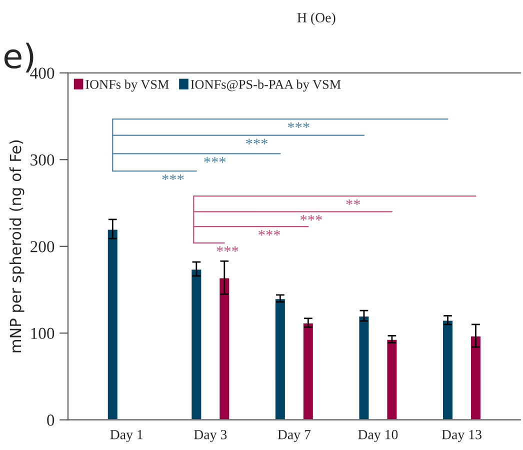 This screenshot has width=523, height=450. I want to click on x-tick-label: Day 7, so click(294, 436).